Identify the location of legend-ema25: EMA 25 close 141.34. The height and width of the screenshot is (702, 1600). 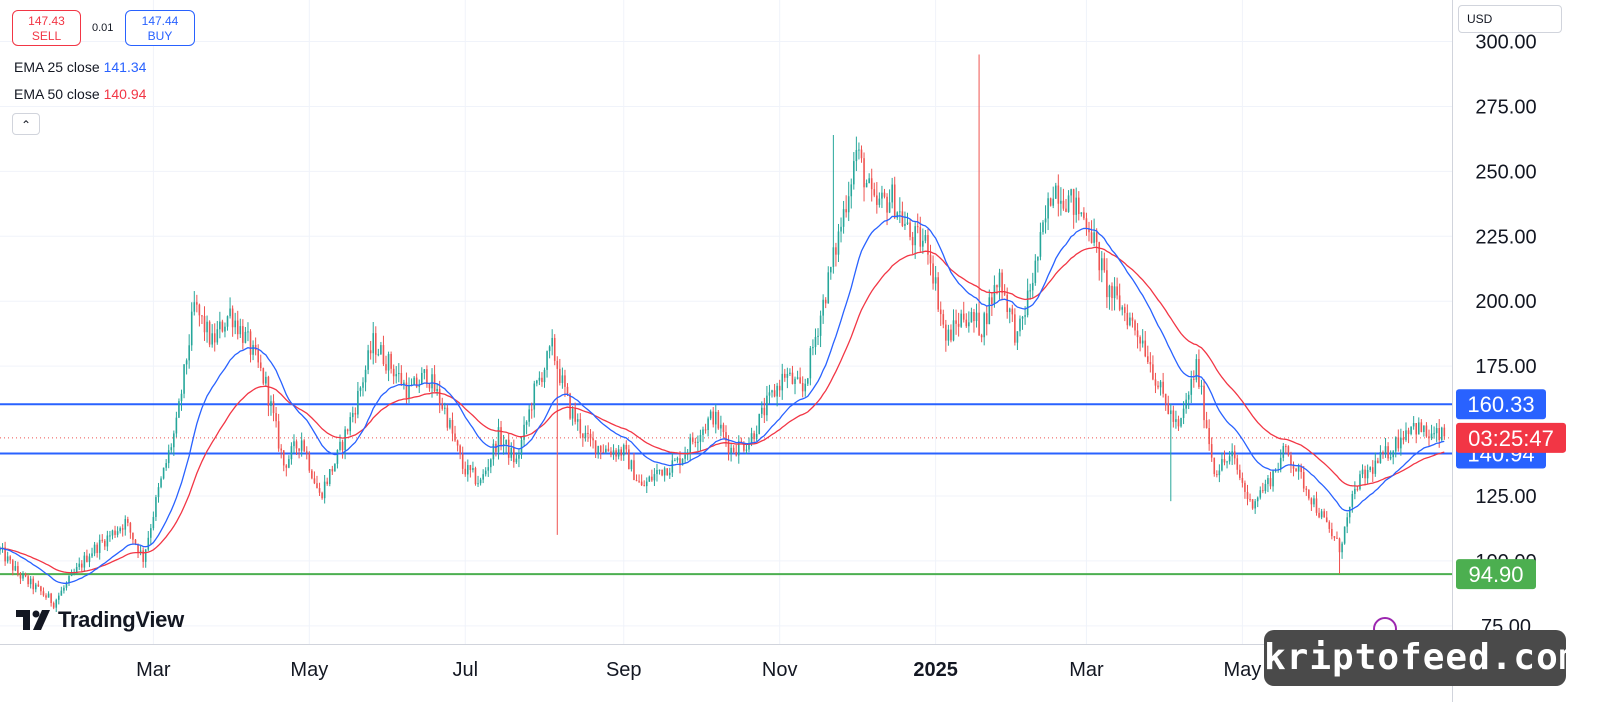
(80, 67).